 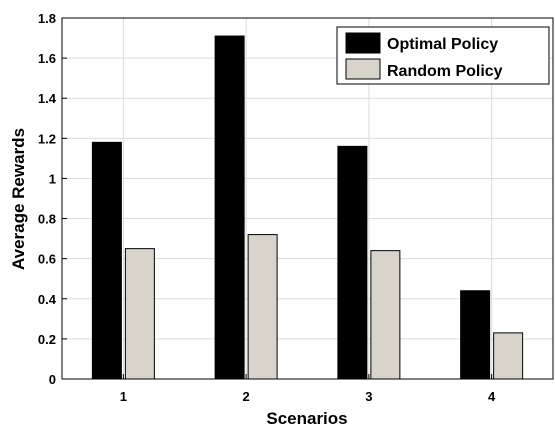 What do you see at coordinates (47, 18) in the screenshot?
I see `y-tick-label: 1.8` at bounding box center [47, 18].